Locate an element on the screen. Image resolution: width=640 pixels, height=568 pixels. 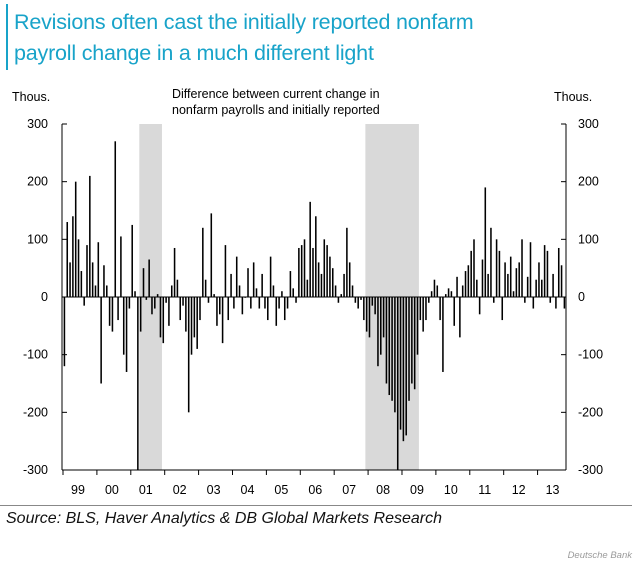
annotation-line-1: Difference between current change in is located at coordinates (276, 94).